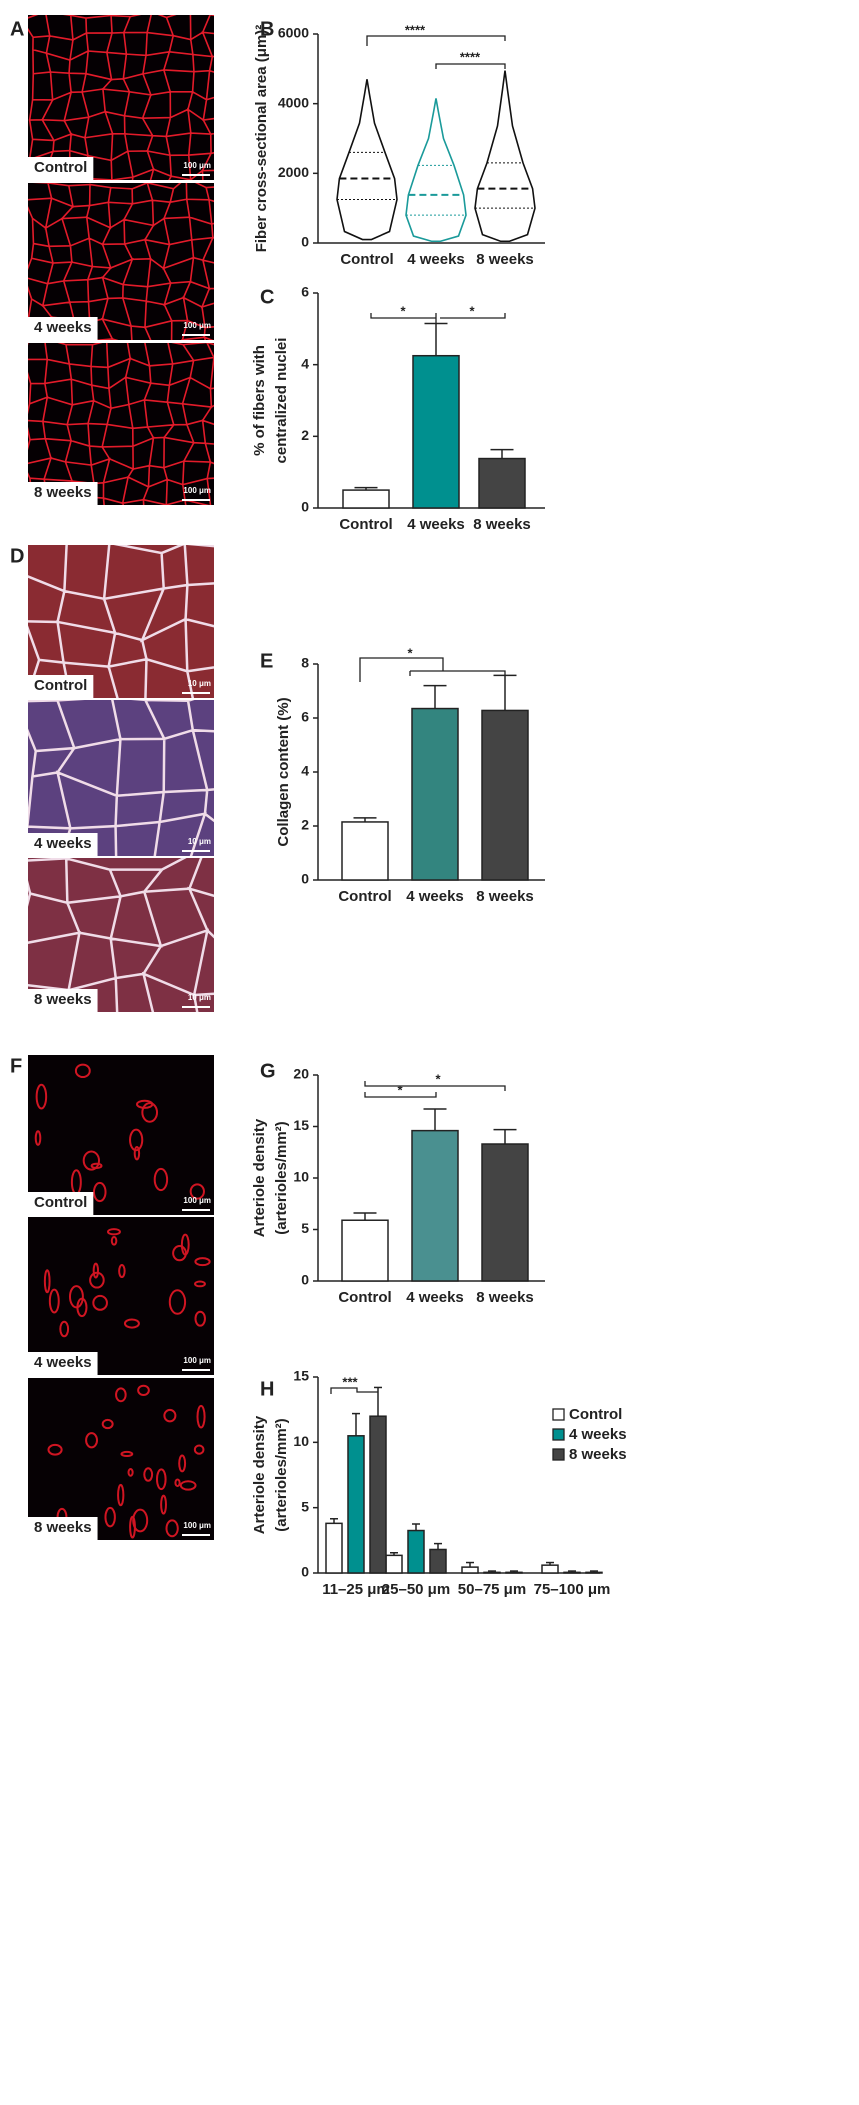 The height and width of the screenshot is (2105, 859). What do you see at coordinates (572, 1589) in the screenshot?
I see `x-tick-label: 75–100 μm` at bounding box center [572, 1589].